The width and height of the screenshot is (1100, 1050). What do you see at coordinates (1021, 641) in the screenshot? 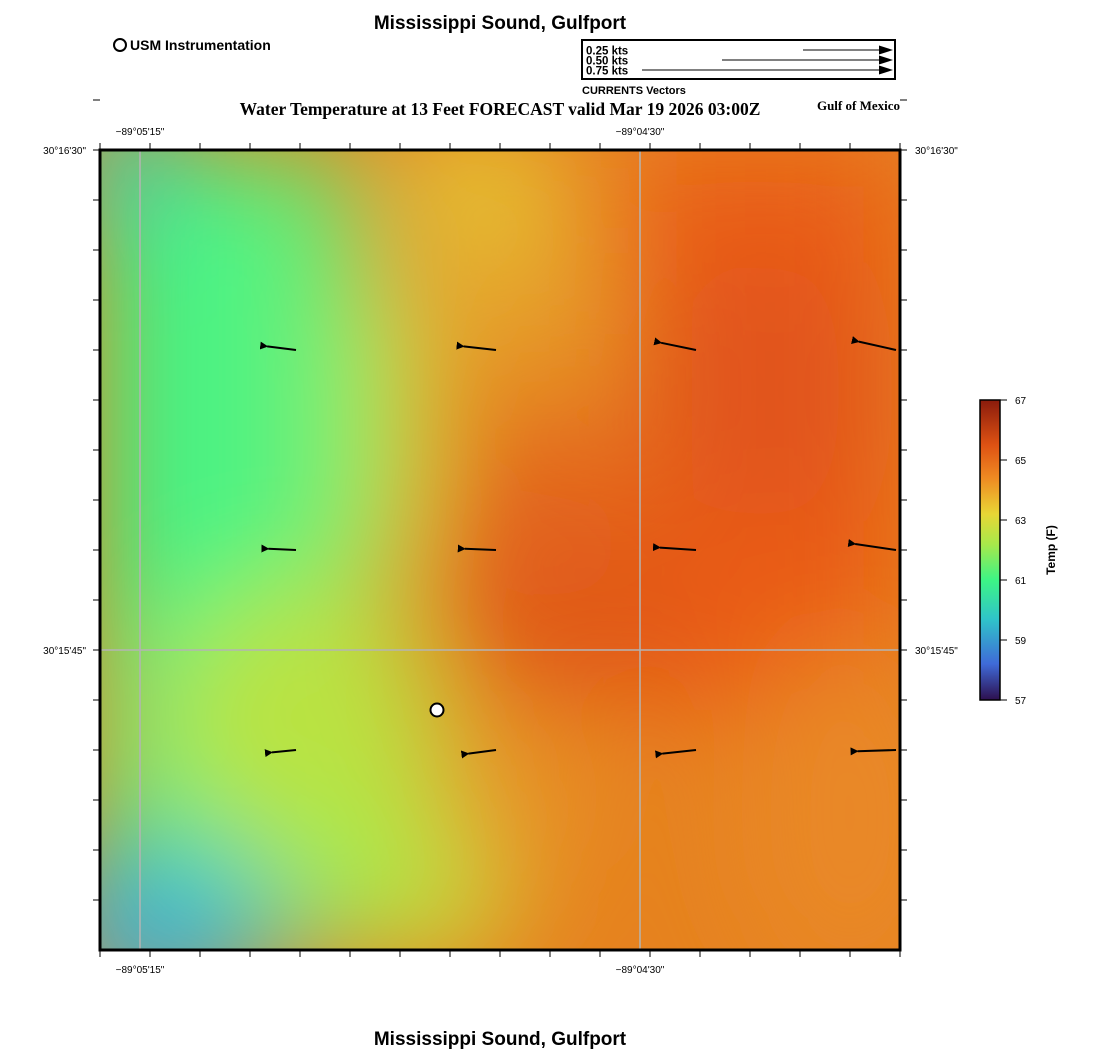
I see `colorbar-tick-label: 59` at bounding box center [1021, 641].